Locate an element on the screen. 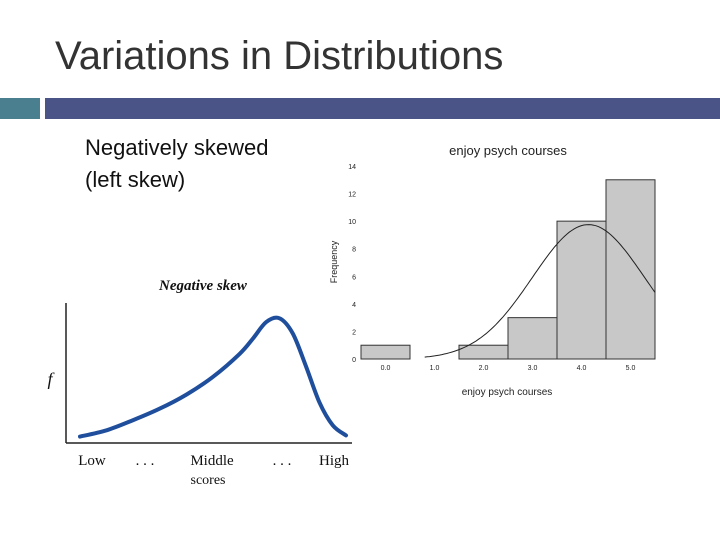 The image size is (720, 540). hist-y-tick: 4 is located at coordinates (354, 305).